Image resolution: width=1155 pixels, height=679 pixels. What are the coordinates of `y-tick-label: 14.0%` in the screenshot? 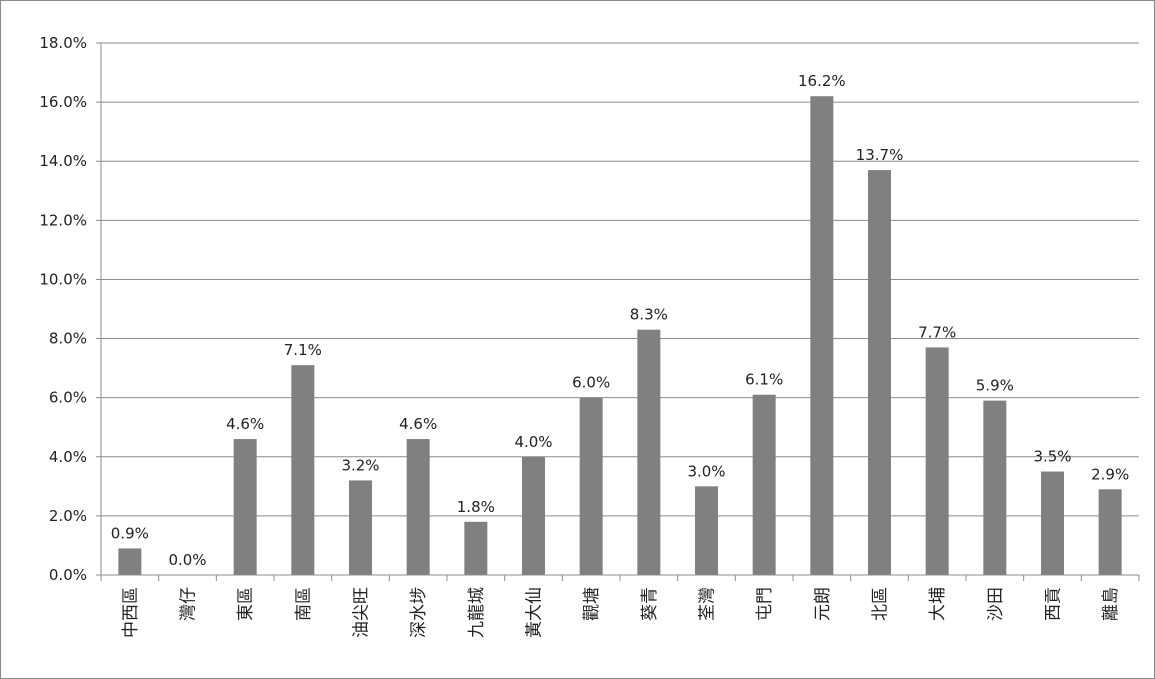 It's located at (63, 161).